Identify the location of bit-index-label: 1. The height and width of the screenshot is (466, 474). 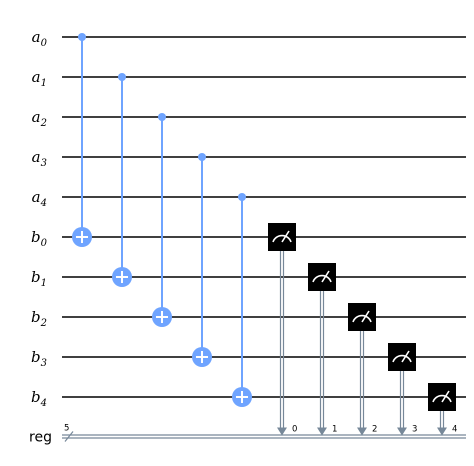
(334, 430).